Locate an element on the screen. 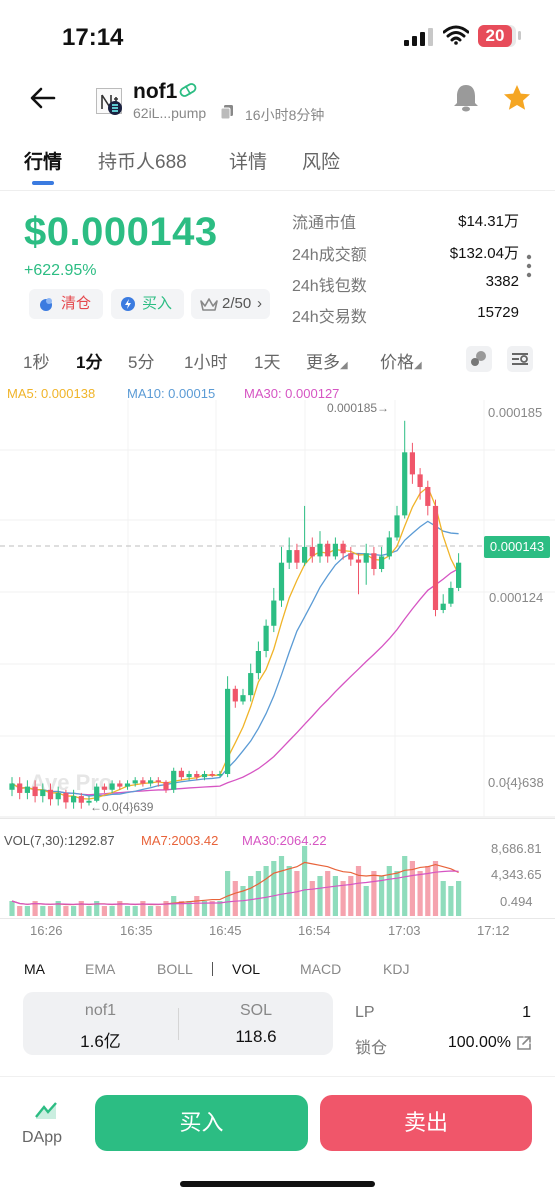  stat-label-market-cap: 流通市值 is located at coordinates (324, 223).